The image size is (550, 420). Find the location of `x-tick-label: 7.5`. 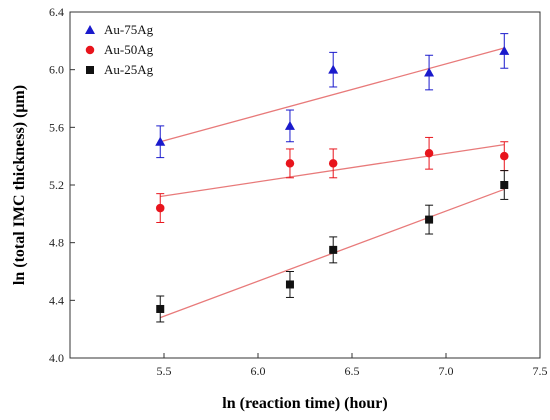

x-tick-label: 7.5 is located at coordinates (540, 371).